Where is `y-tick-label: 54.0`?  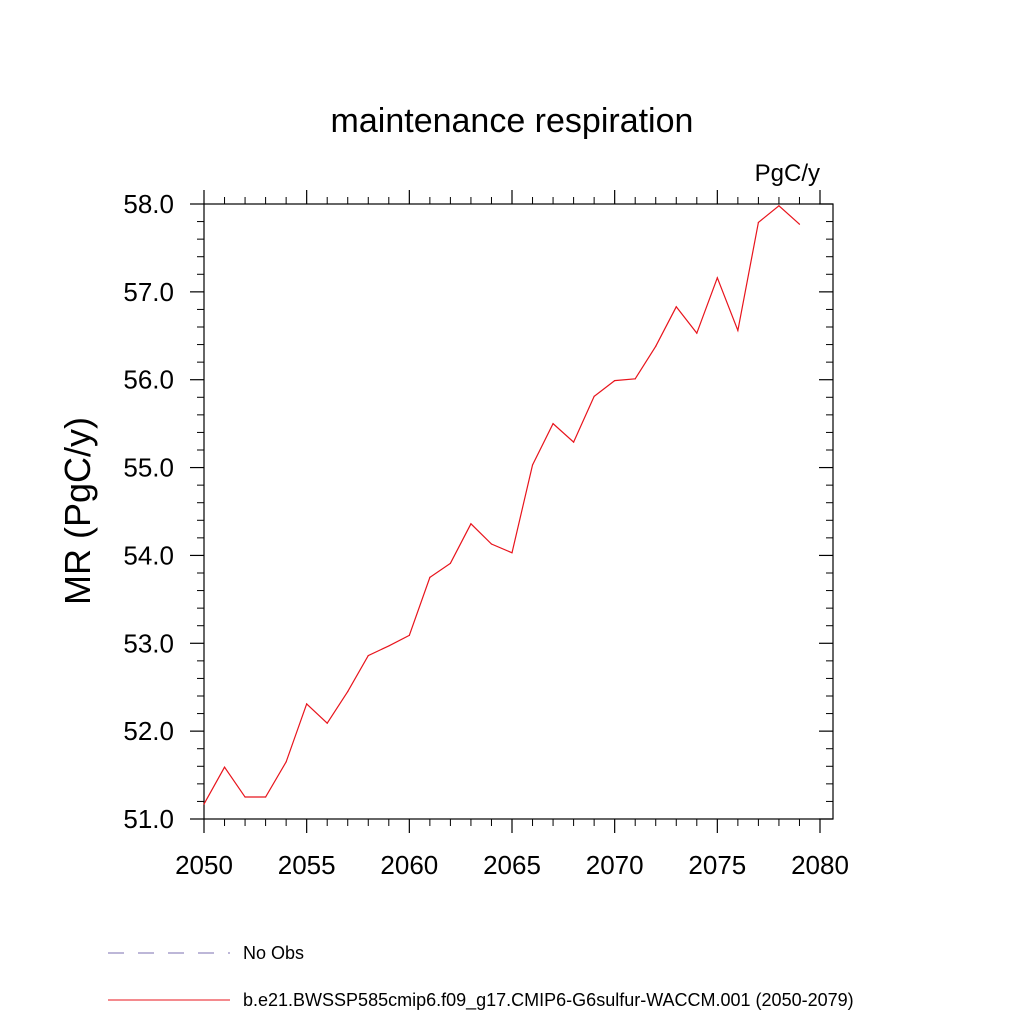 y-tick-label: 54.0 is located at coordinates (148, 555).